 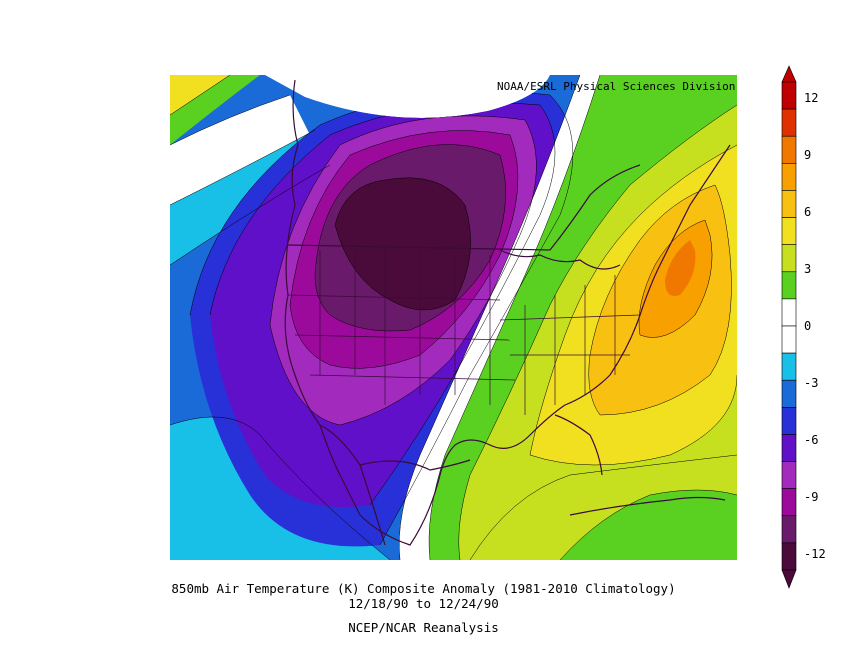 I want to click on colorbar-tick-label: 12, so click(x=811, y=98).